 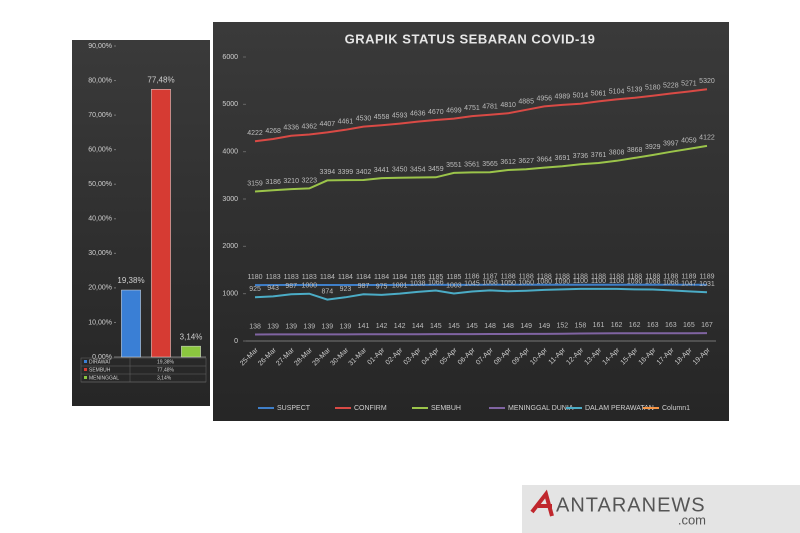 I want to click on data-label: 4810, so click(x=508, y=105).